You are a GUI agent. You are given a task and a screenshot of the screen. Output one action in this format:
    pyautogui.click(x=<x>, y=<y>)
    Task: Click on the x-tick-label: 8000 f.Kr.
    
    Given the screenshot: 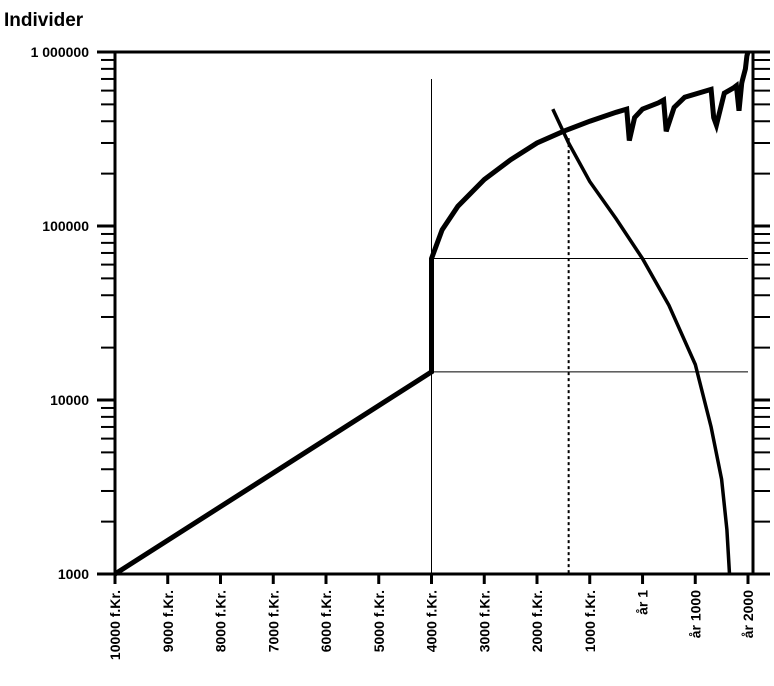 What is the action you would take?
    pyautogui.click(x=221, y=621)
    